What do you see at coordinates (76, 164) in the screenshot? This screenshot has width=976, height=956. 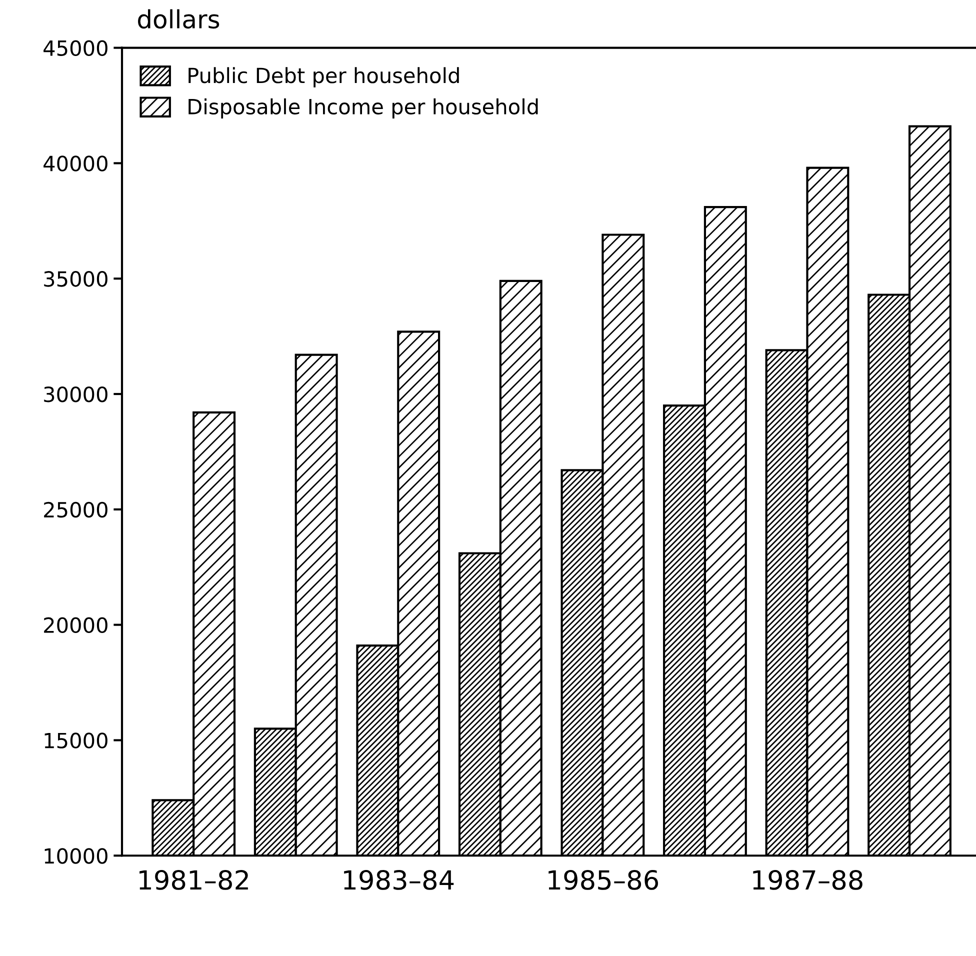 I see `y-tick-label: 40000` at bounding box center [76, 164].